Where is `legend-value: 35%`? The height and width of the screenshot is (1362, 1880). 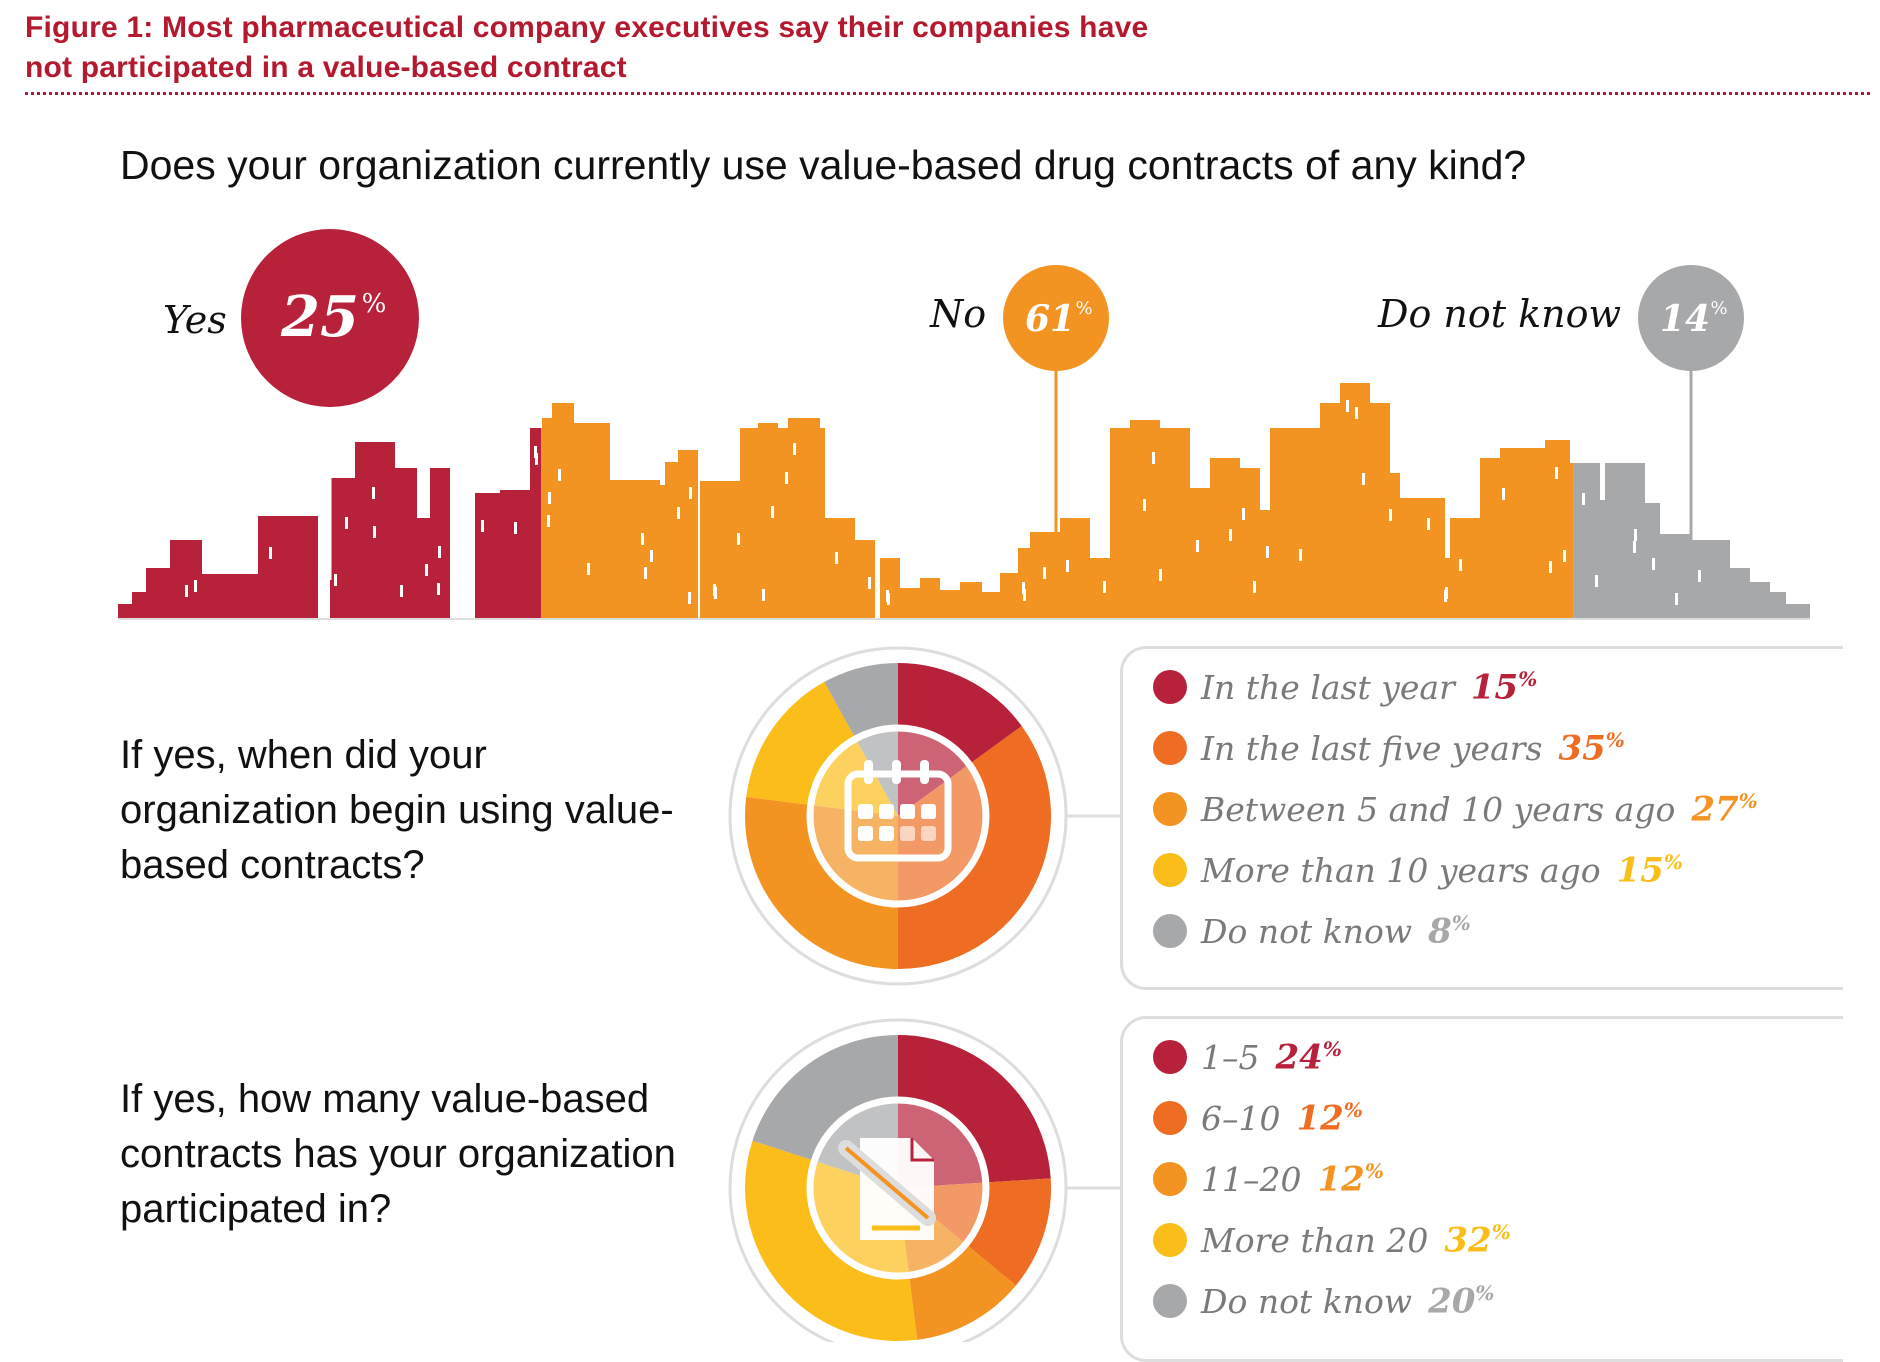 legend-value: 35% is located at coordinates (1591, 748).